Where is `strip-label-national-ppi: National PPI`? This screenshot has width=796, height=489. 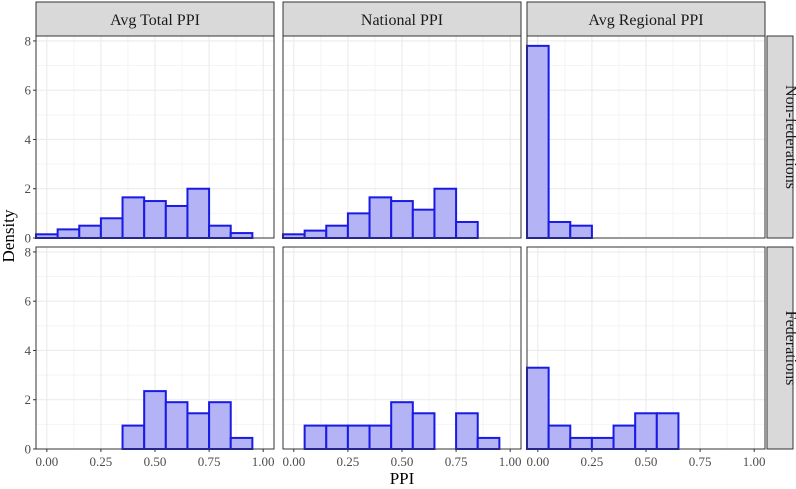 strip-label-national-ppi: National PPI is located at coordinates (402, 20).